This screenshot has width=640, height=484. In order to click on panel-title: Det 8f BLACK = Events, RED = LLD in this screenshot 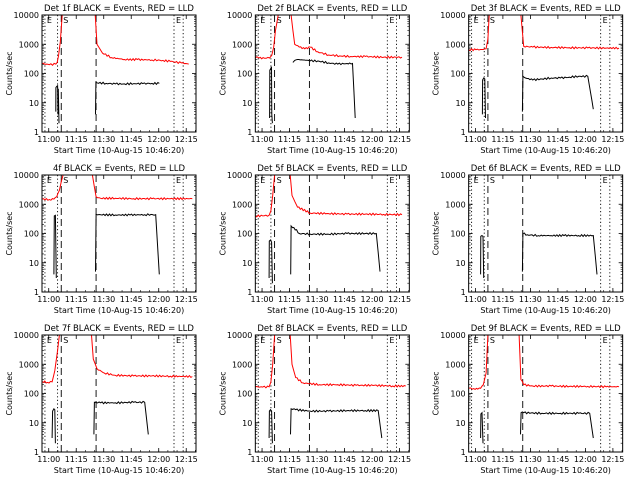, I will do `click(332, 329)`.